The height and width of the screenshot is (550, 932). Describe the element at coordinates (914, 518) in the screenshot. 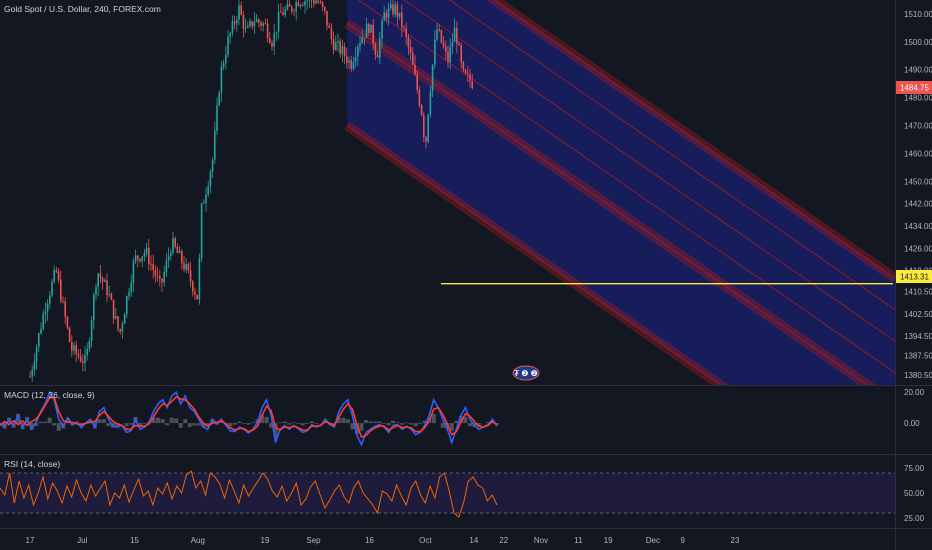

I see `rsi-axis-label: 25.00` at that location.